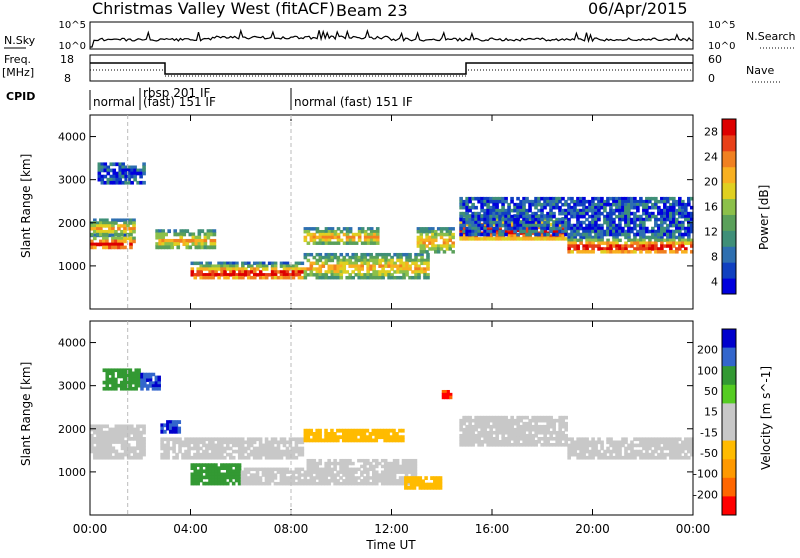 This screenshot has width=800, height=558. What do you see at coordinates (729, 376) in the screenshot?
I see `colorbar-swatch` at bounding box center [729, 376].